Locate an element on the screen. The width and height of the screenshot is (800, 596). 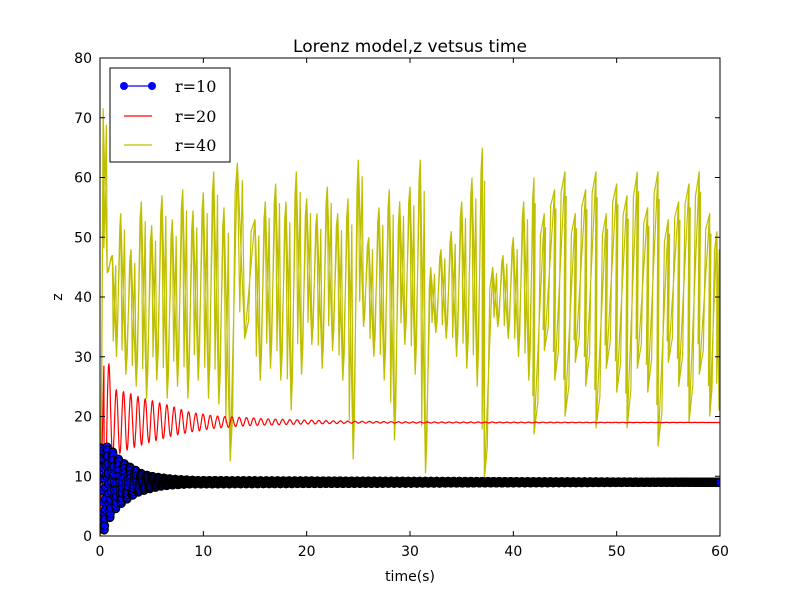
y-tick-label: 50 is located at coordinates (83, 238).